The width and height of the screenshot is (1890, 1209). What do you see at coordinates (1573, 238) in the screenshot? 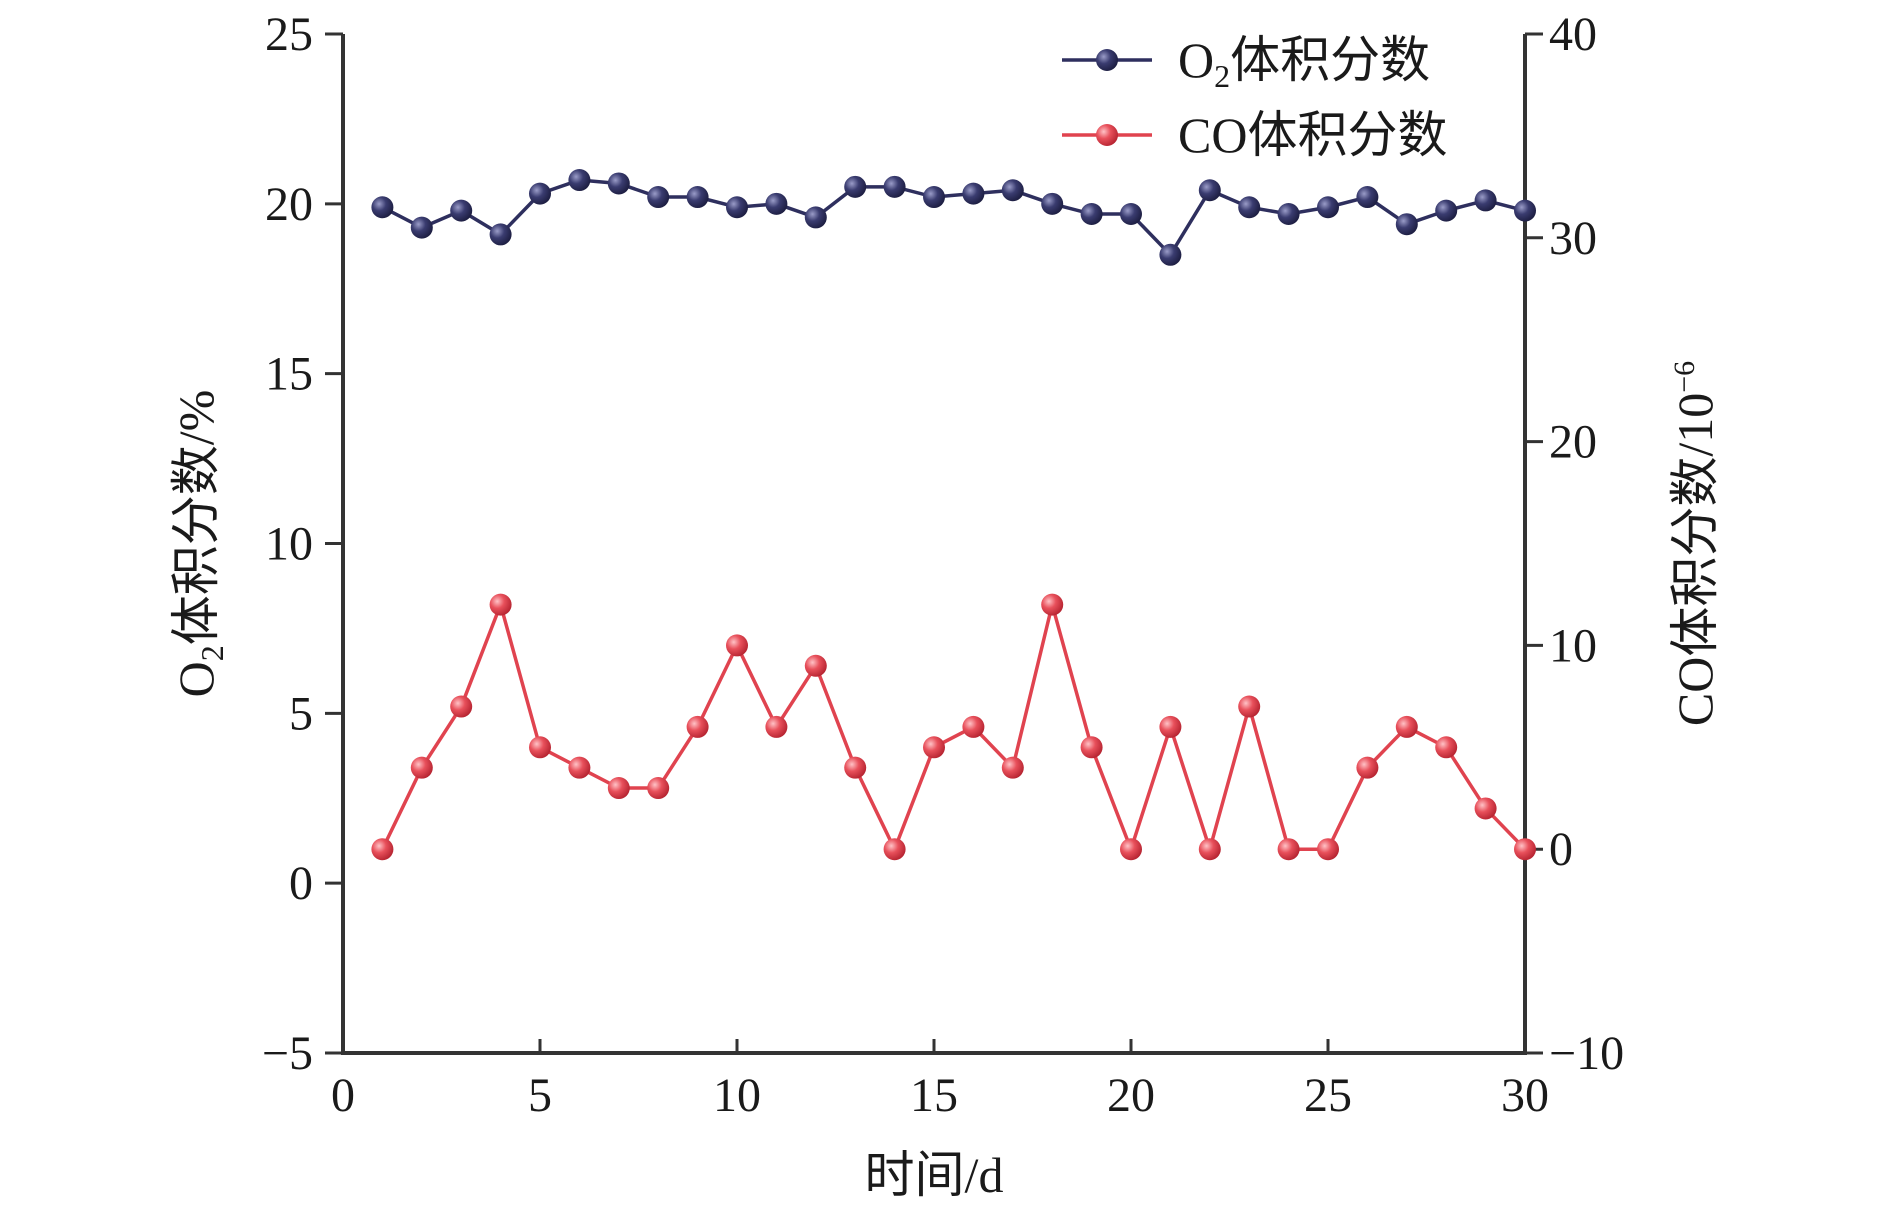
I see `y-right-tick-label: 30` at bounding box center [1573, 238].